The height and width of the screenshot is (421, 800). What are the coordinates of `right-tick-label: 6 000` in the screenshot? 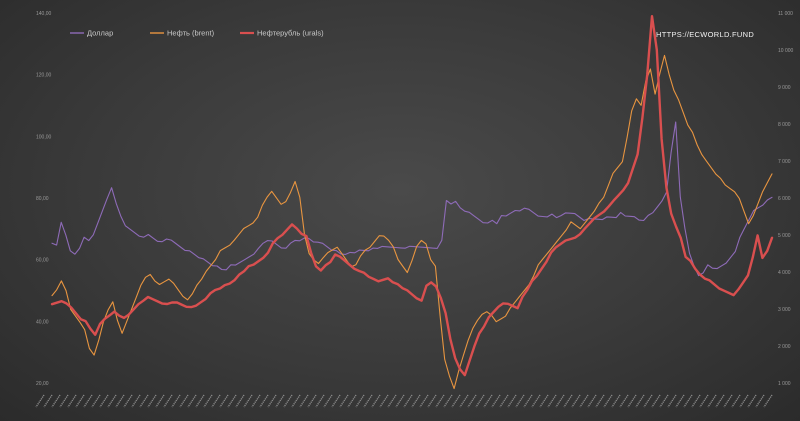 It's located at (784, 199).